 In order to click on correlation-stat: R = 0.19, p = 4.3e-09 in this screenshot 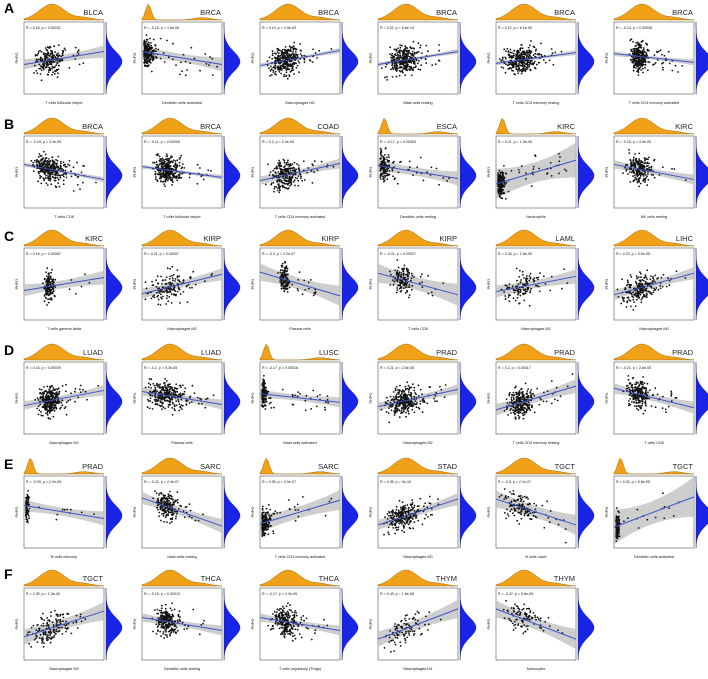, I will do `click(279, 28)`.